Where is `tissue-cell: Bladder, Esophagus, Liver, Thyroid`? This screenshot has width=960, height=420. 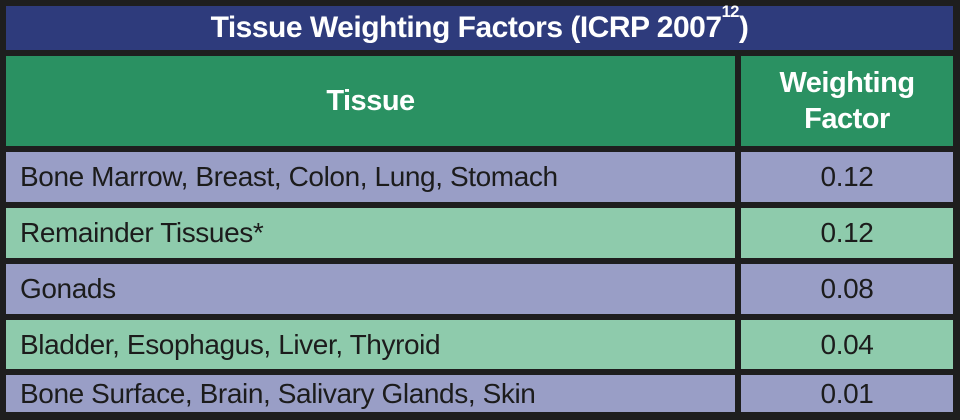 tissue-cell: Bladder, Esophagus, Liver, Thyroid is located at coordinates (370, 344).